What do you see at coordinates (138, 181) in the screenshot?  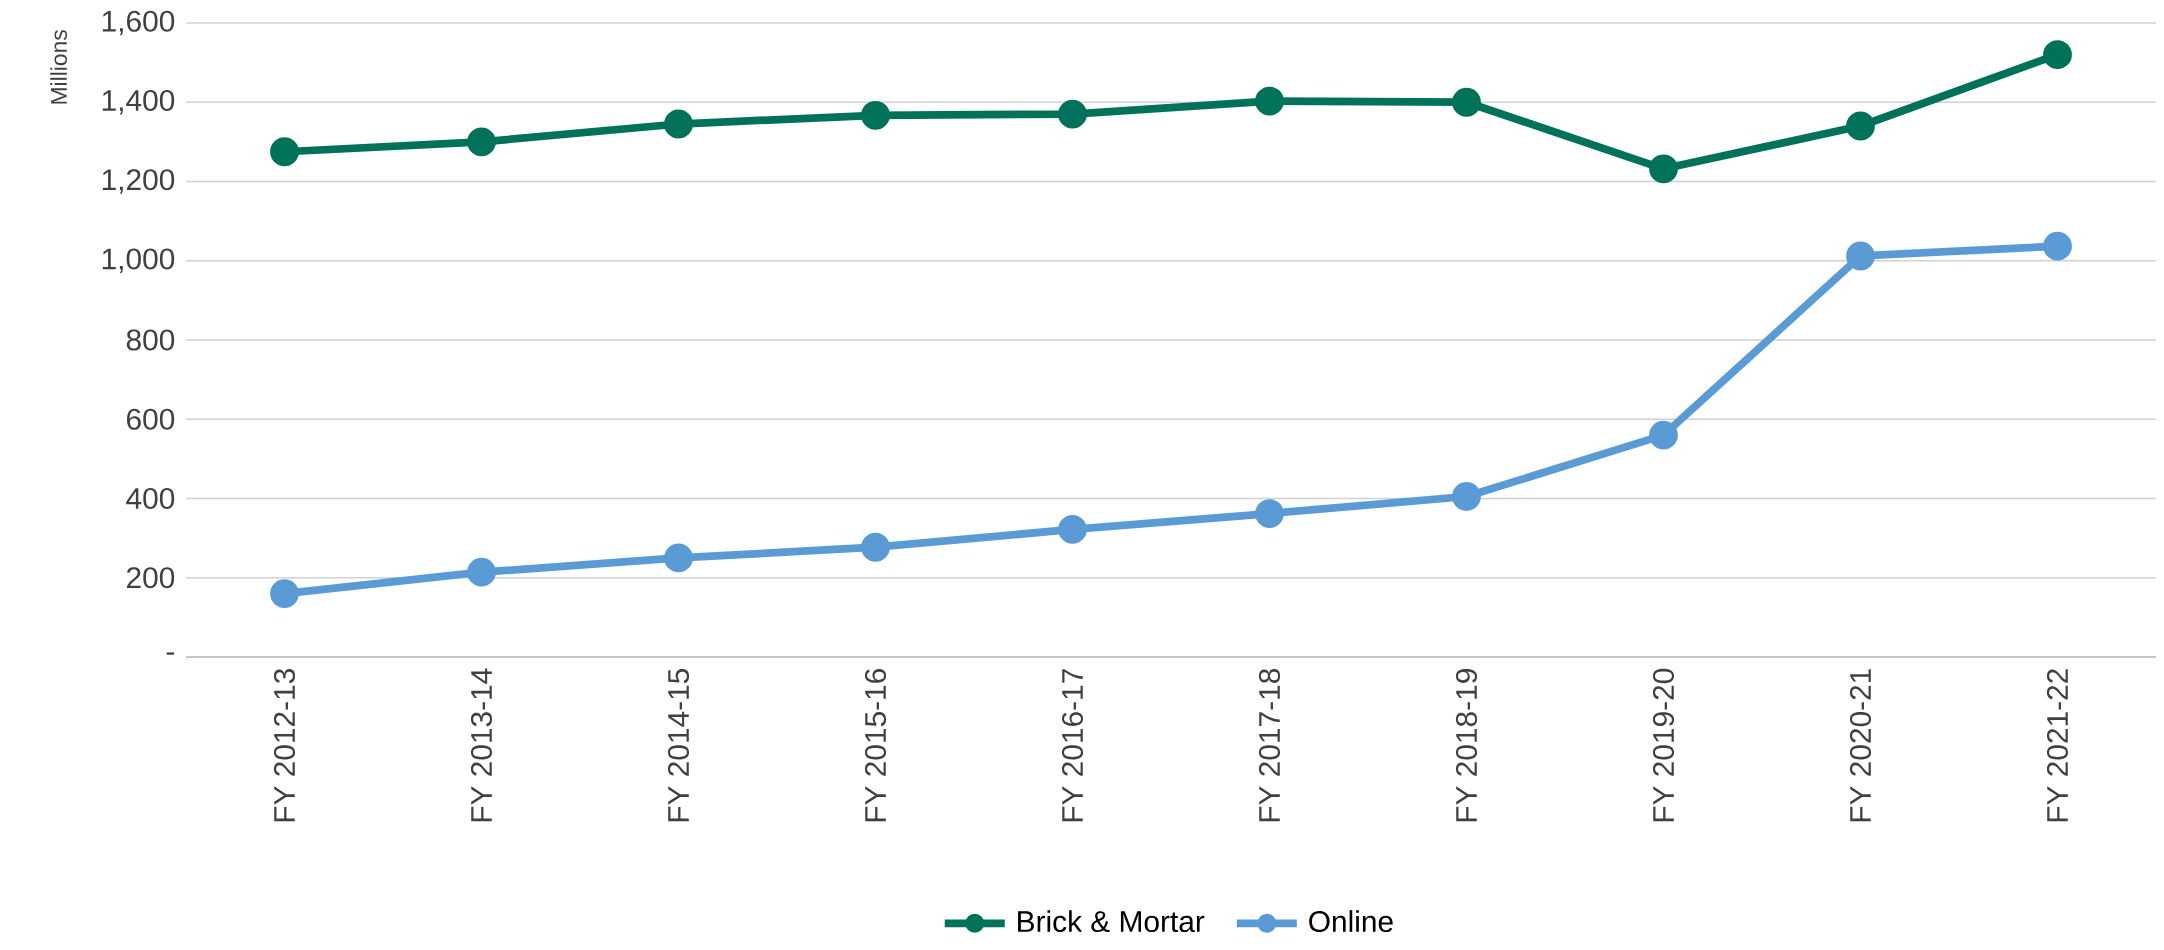 I see `y-tick-label: 1,200` at bounding box center [138, 181].